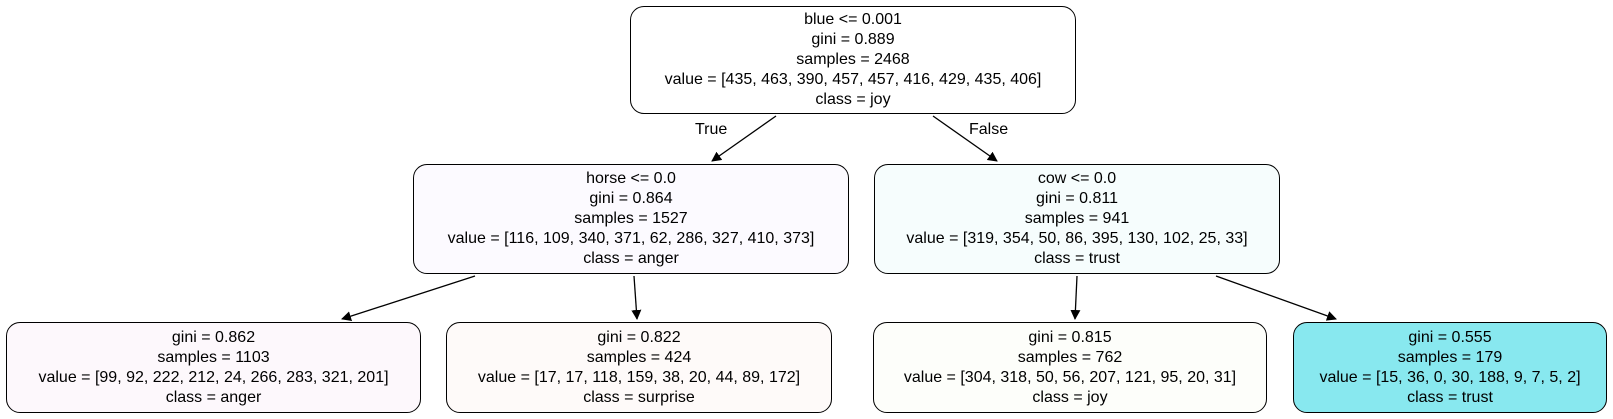 The image size is (1613, 419). I want to click on gini-value: gini = 0.889, so click(853, 39).